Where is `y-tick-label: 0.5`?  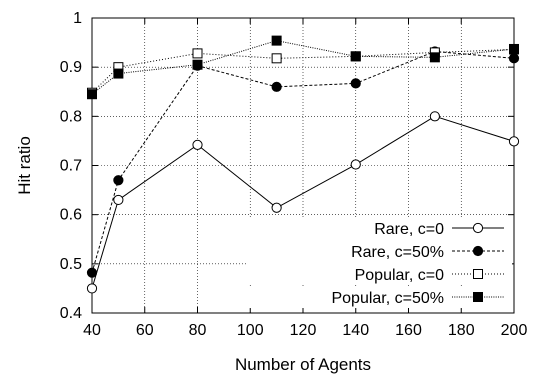 y-tick-label: 0.5 is located at coordinates (71, 264).